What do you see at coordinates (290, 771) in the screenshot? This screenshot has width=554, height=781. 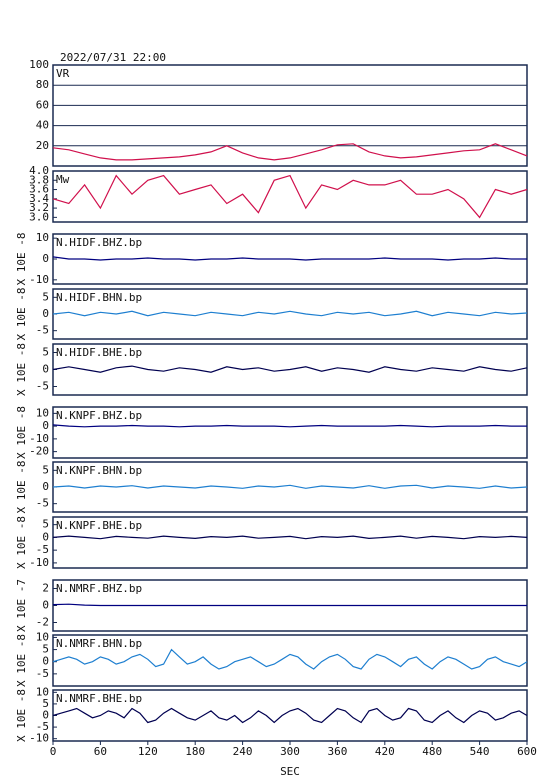 I see `x-axis-label: SEC` at bounding box center [290, 771].